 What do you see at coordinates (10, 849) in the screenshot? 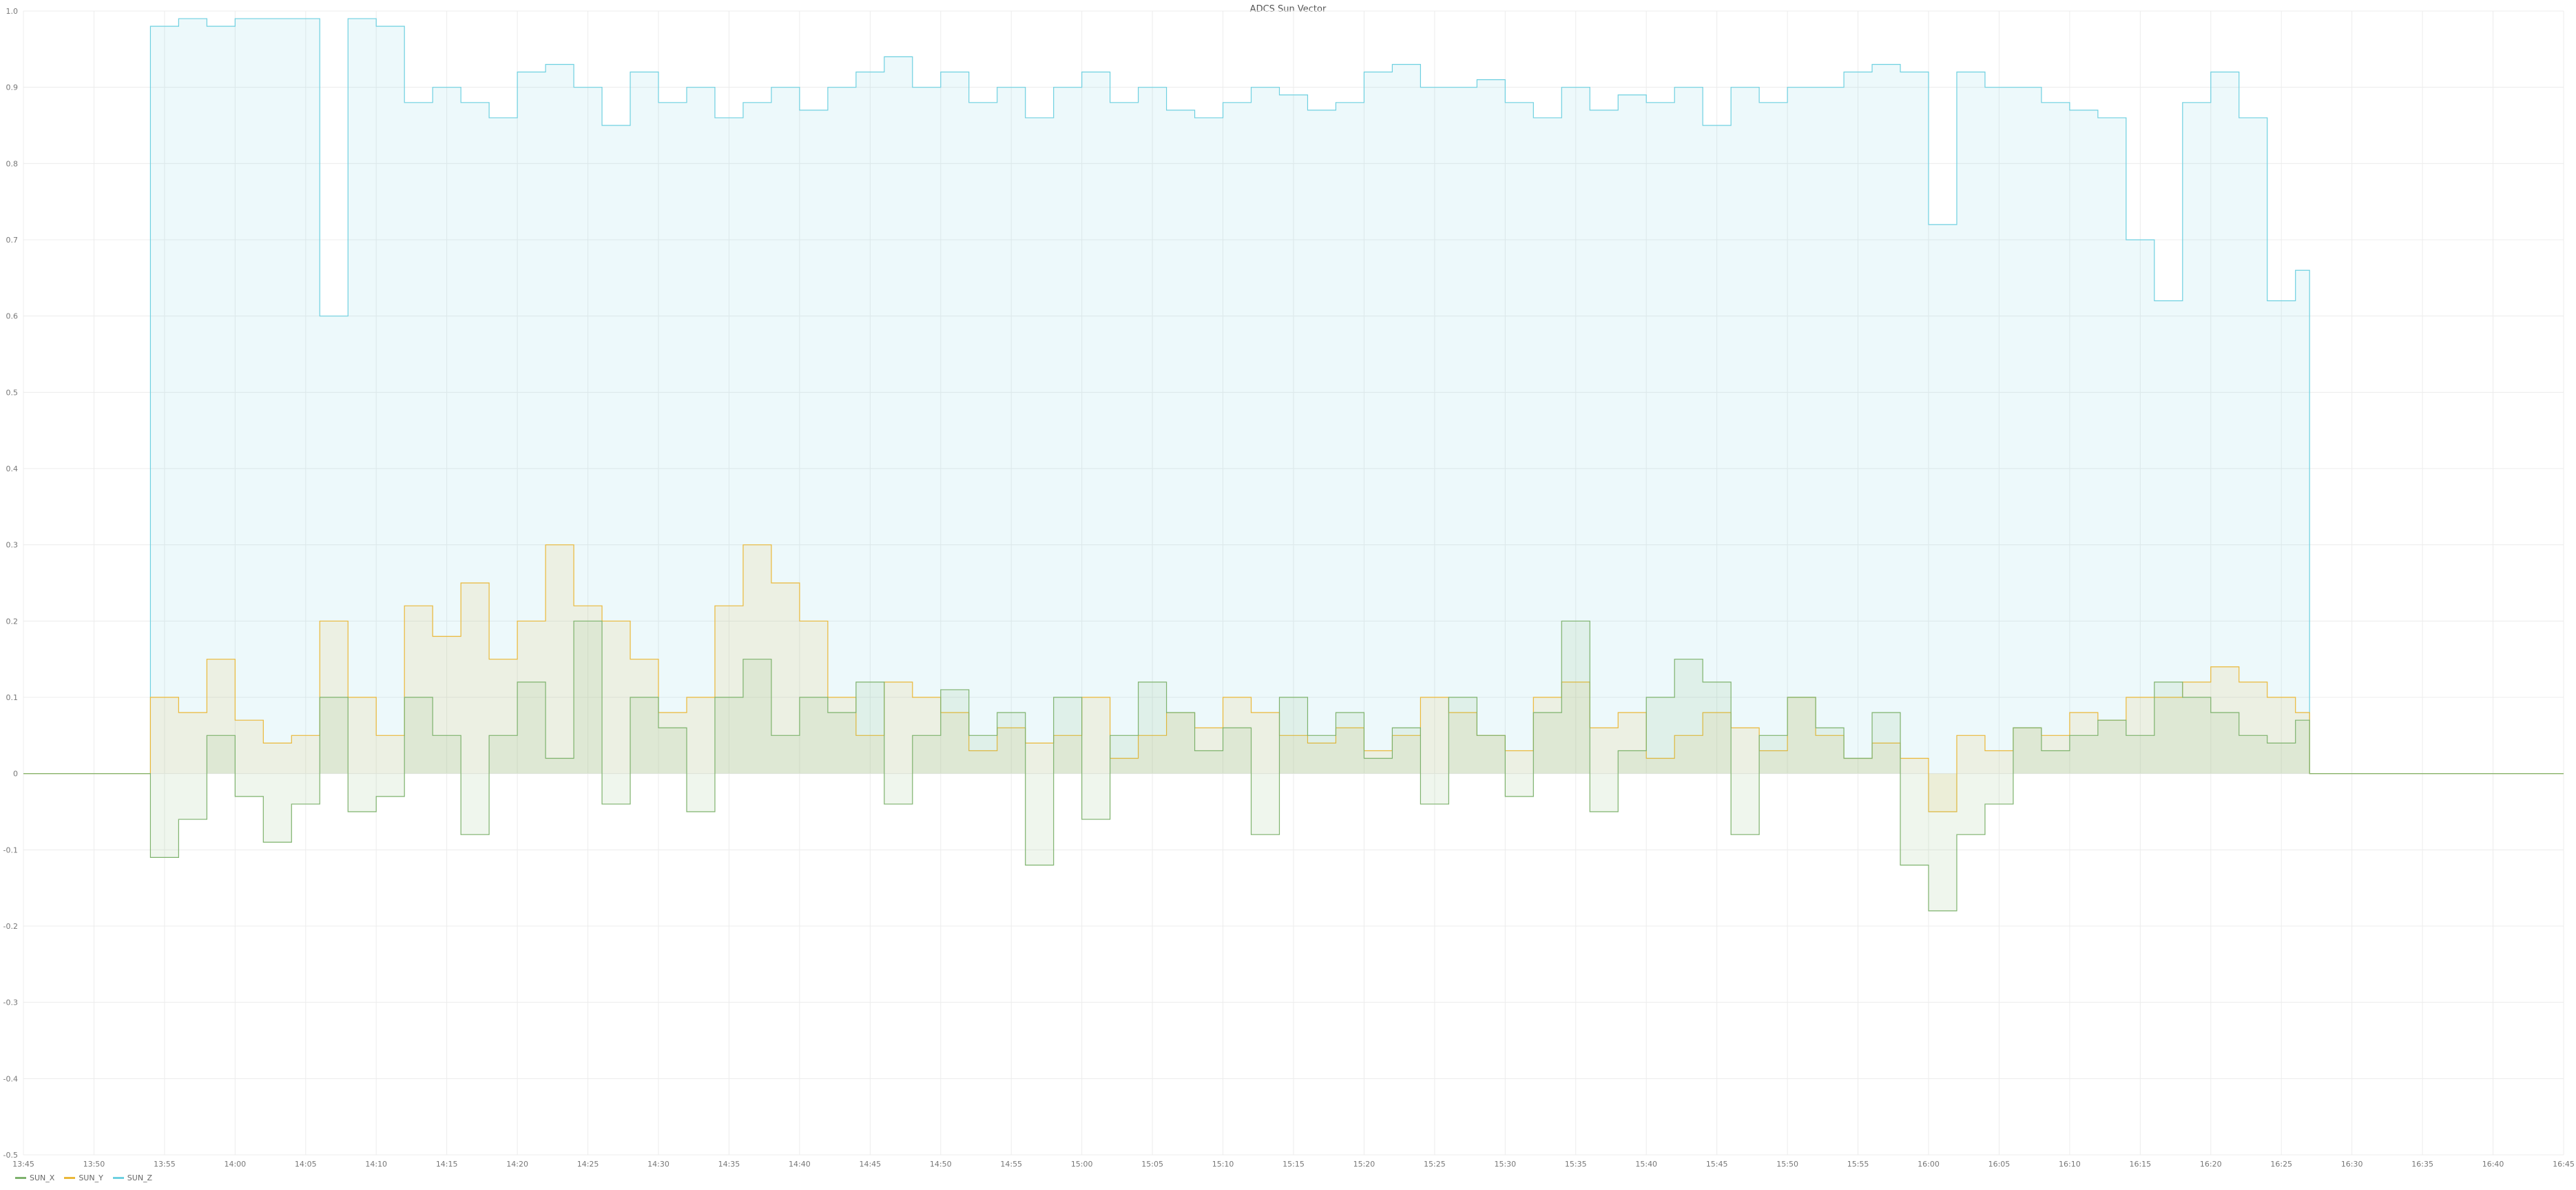
I see `y-tick-label: -0.1` at bounding box center [10, 849].